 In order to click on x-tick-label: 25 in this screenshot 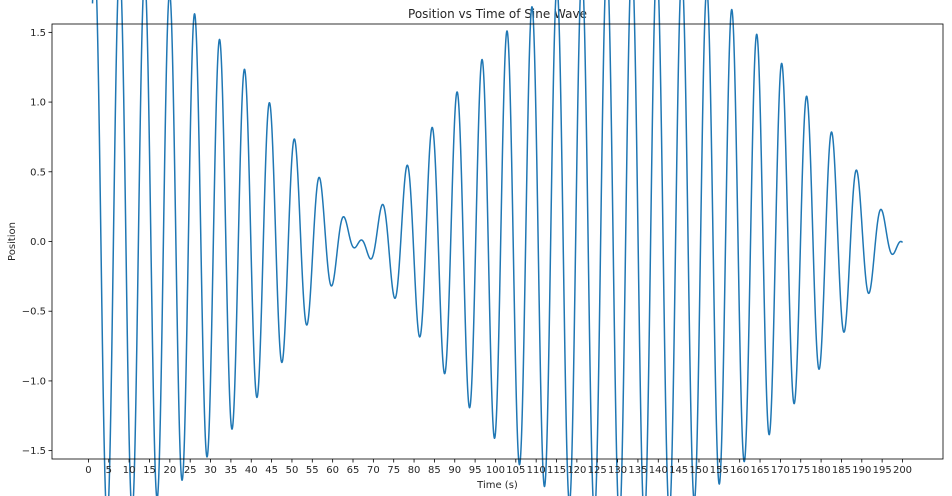, I will do `click(190, 470)`.